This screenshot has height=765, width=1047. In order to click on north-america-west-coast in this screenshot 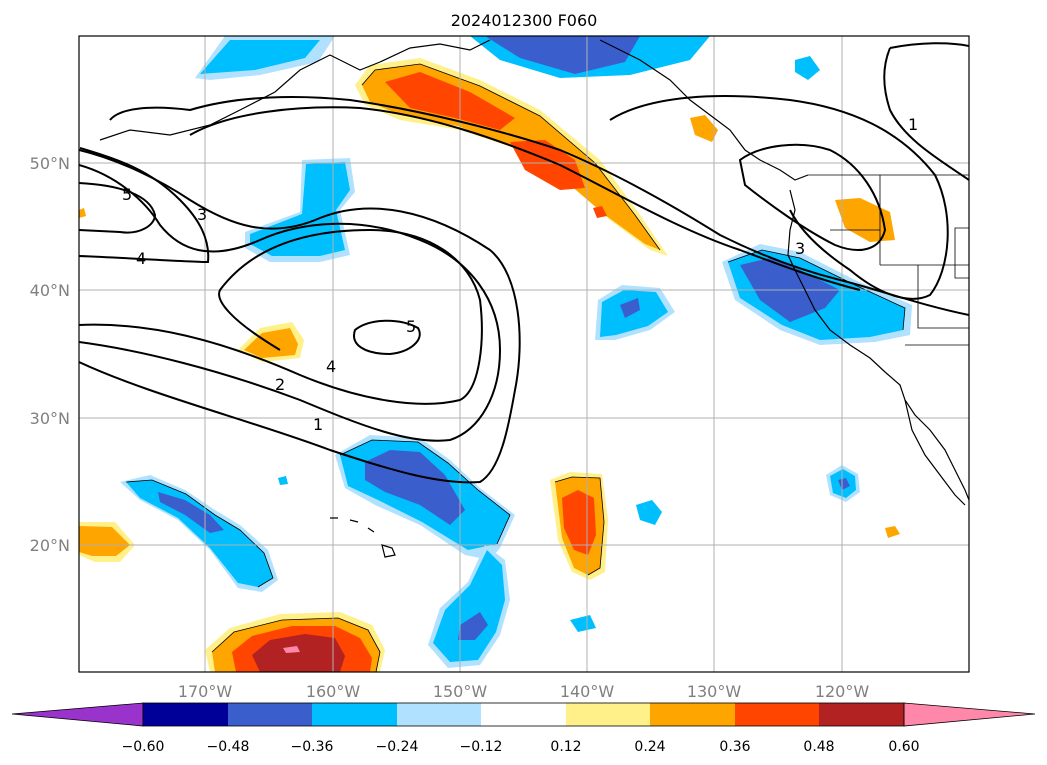, I will do `click(878, 345)`.